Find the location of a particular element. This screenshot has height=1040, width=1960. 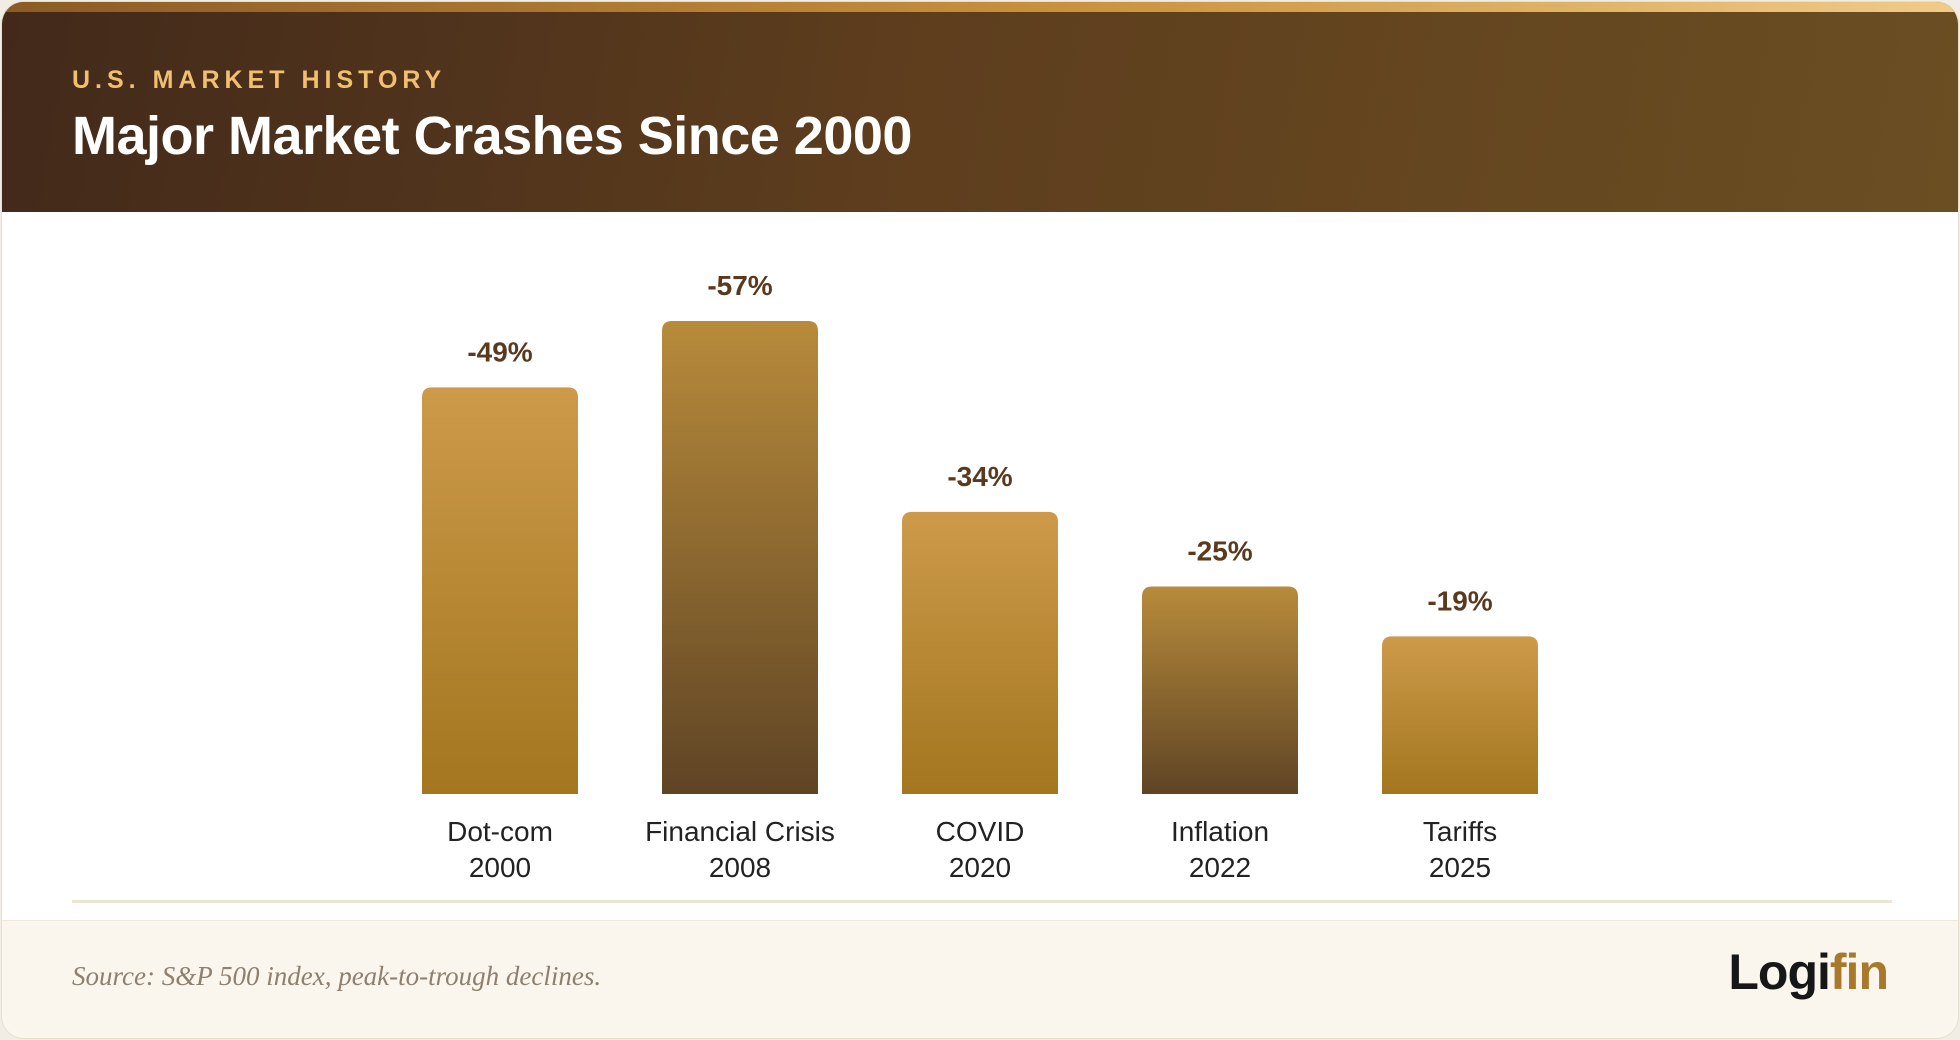

category-name-1: Dot-com is located at coordinates (500, 831).